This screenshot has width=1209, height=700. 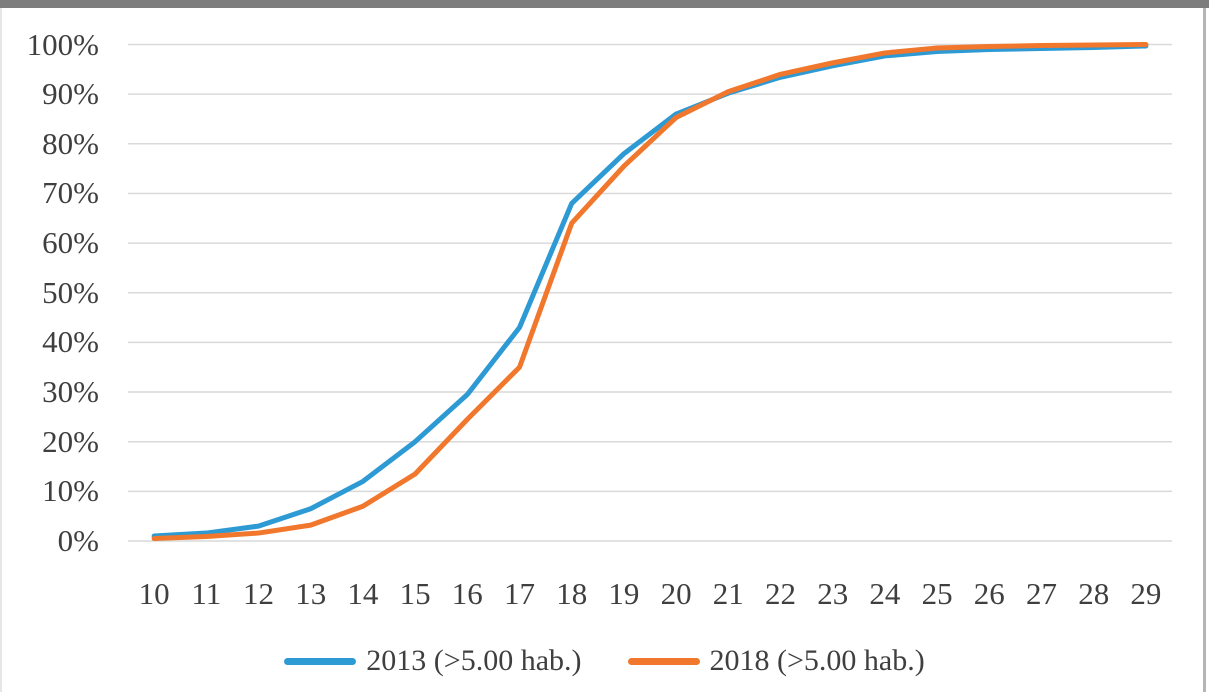 What do you see at coordinates (937, 593) in the screenshot?
I see `x-tick-label: 25` at bounding box center [937, 593].